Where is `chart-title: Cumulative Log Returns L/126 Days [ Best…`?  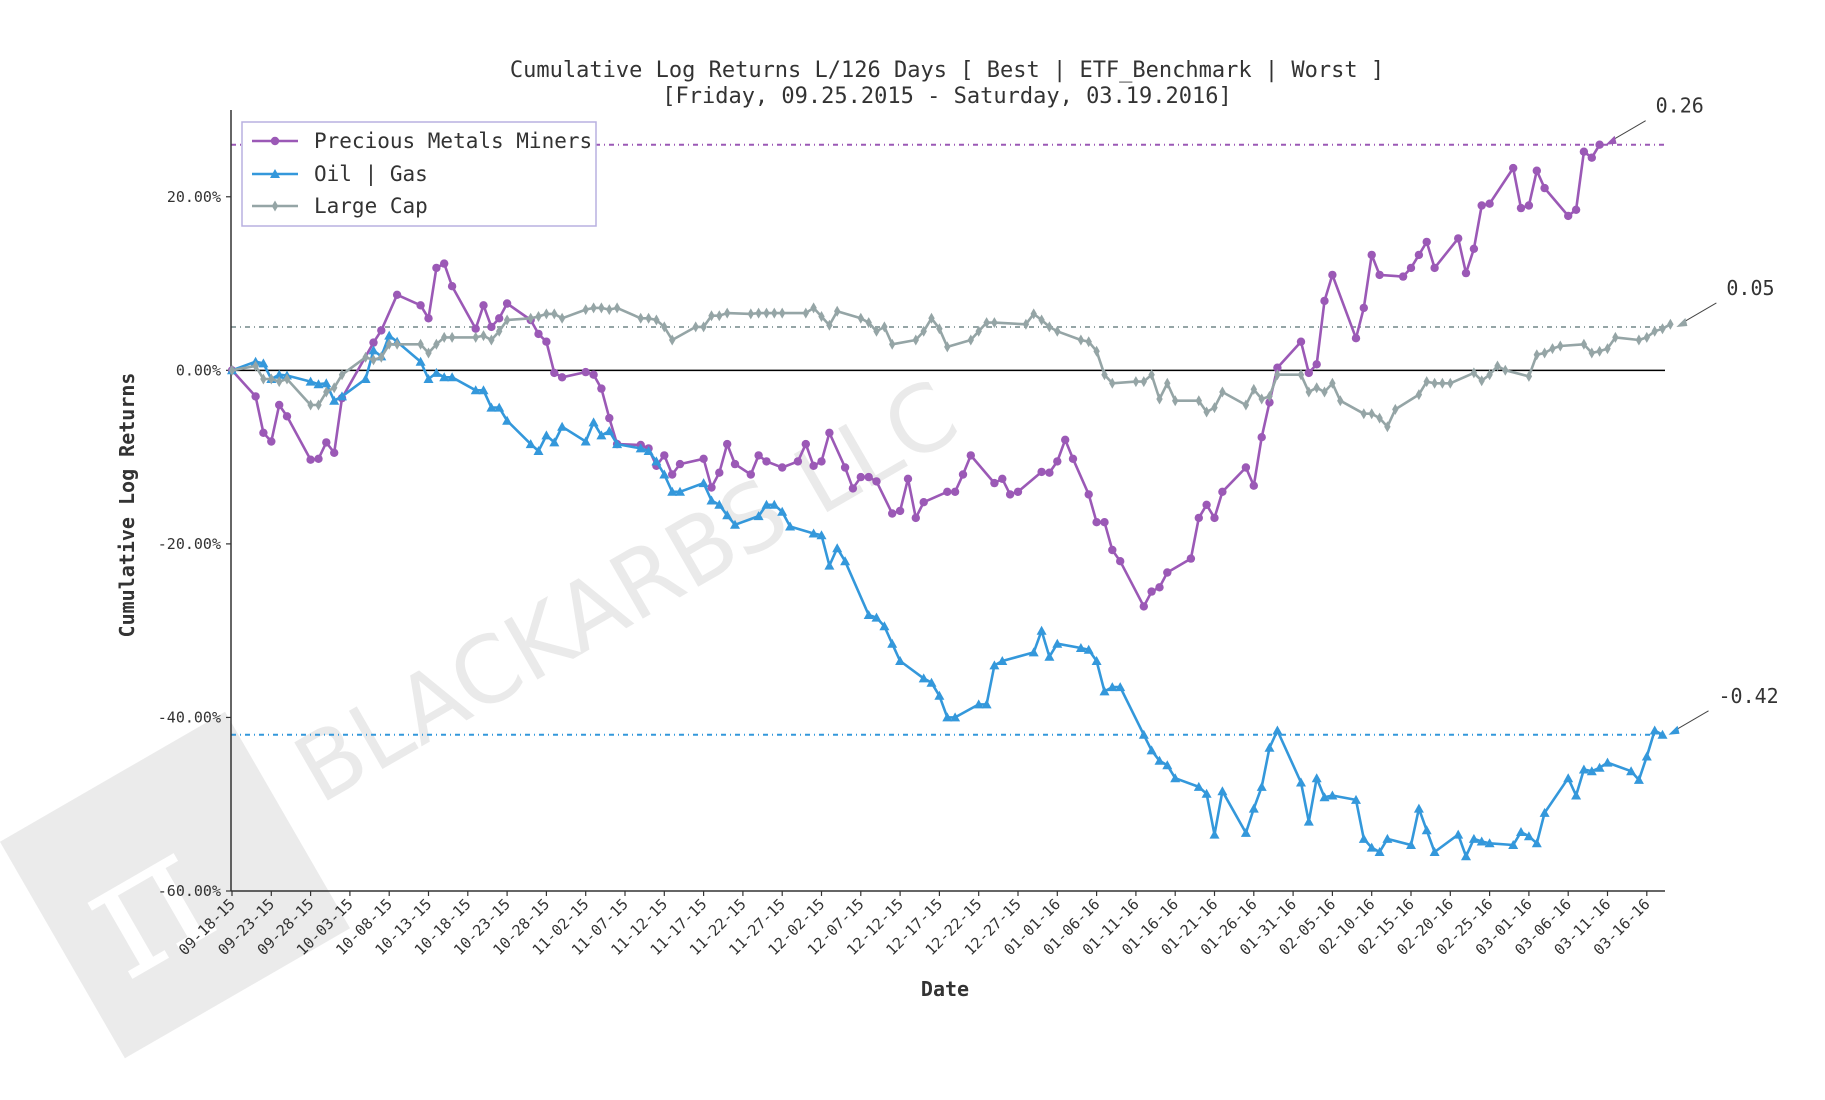 chart-title: Cumulative Log Returns L/126 Days [ Best… is located at coordinates (947, 70).